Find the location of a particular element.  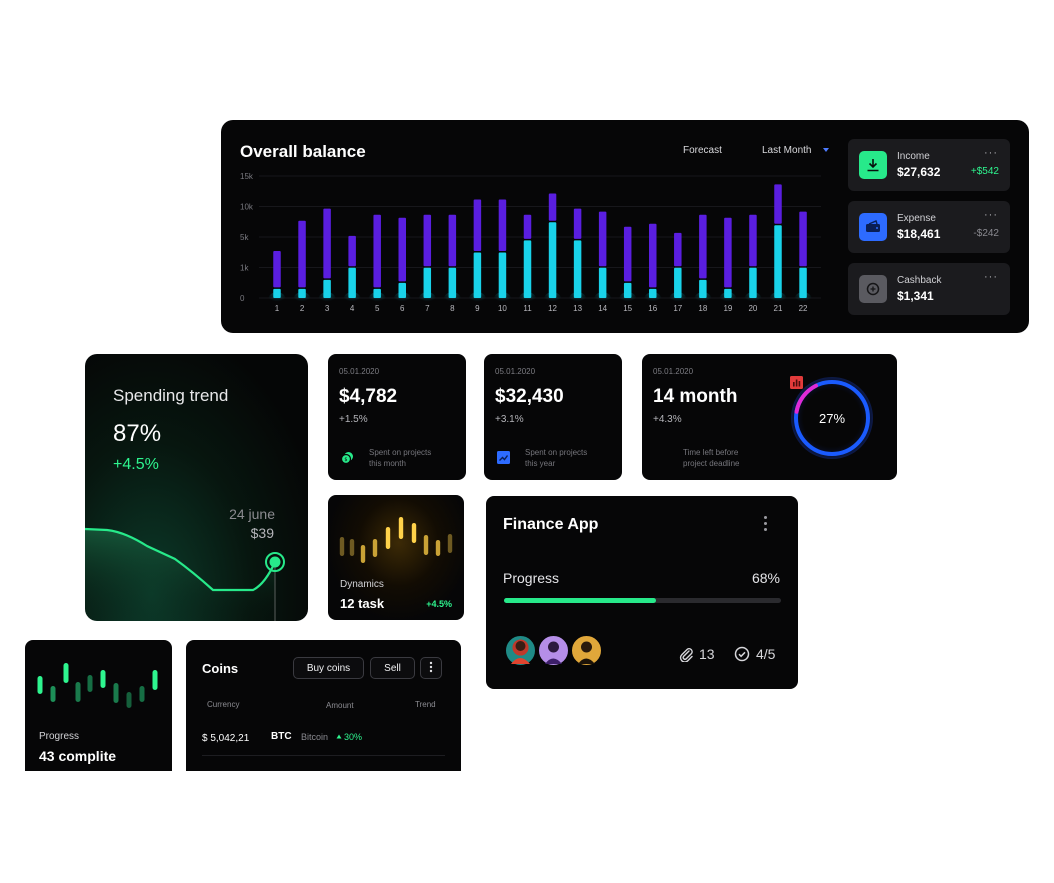

amount-header: Amount is located at coordinates (340, 705).